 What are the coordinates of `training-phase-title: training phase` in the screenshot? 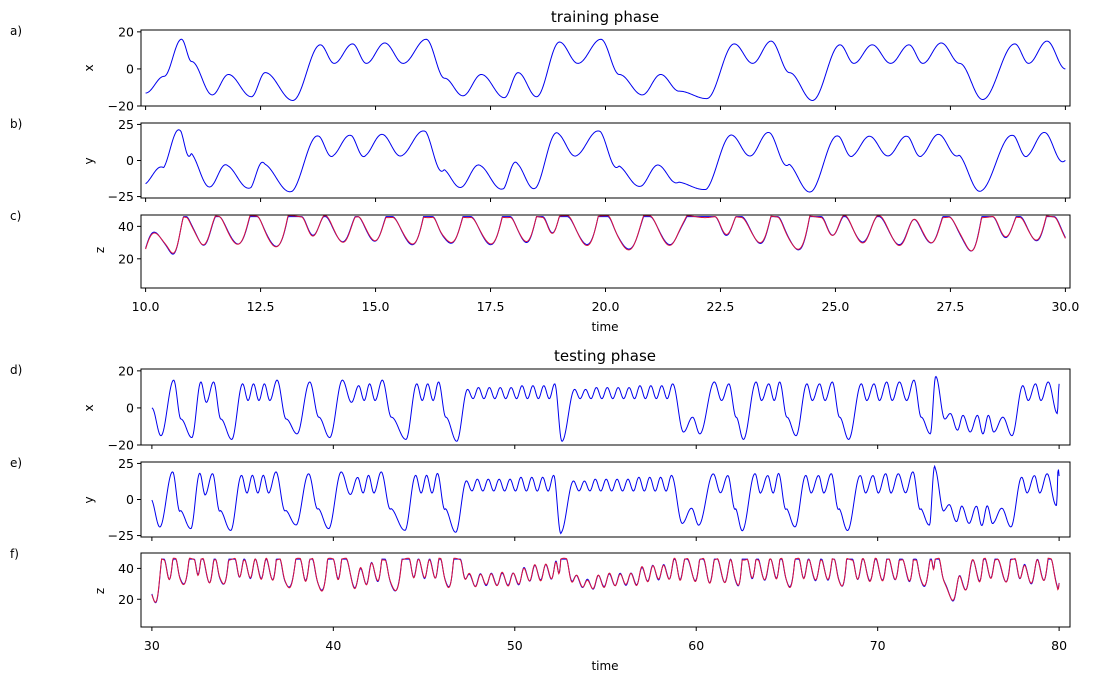 It's located at (605, 17).